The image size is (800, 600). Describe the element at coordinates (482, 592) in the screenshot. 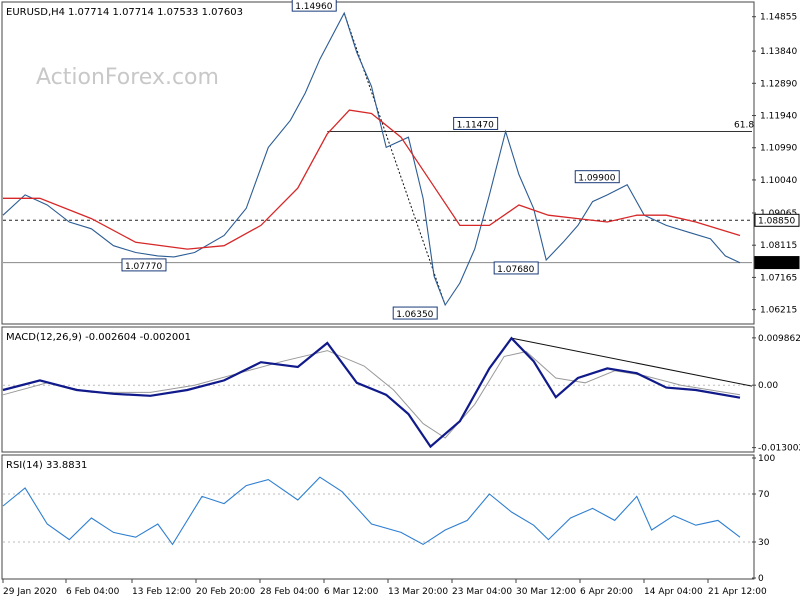

I see `x-tick-label: 23 Mar 04:00` at that location.